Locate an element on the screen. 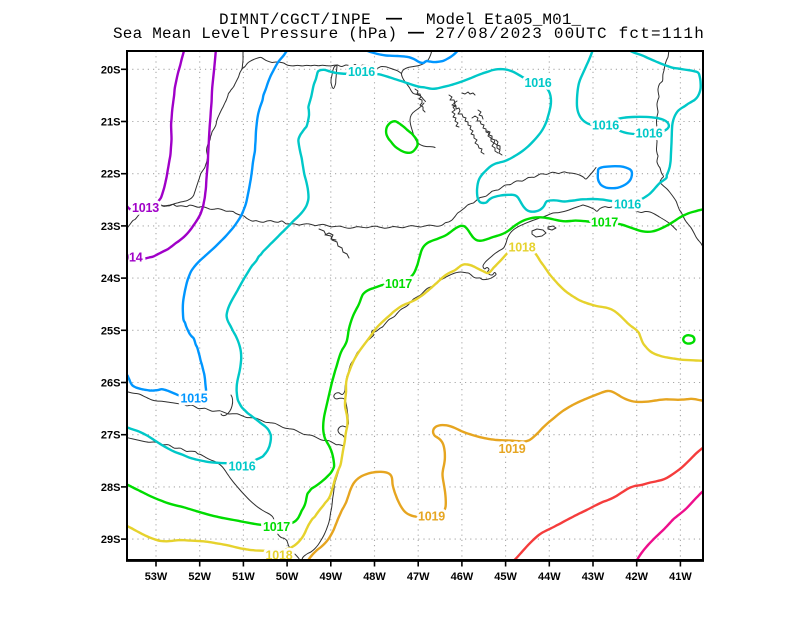  svg-text: 49W is located at coordinates (330, 577).